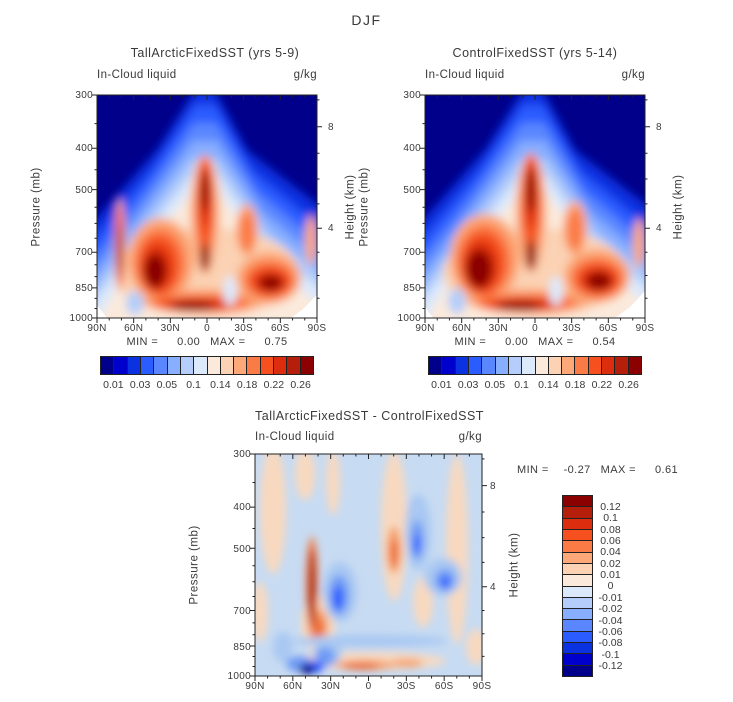  I want to click on colorbar-label: -0.06, so click(610, 632).